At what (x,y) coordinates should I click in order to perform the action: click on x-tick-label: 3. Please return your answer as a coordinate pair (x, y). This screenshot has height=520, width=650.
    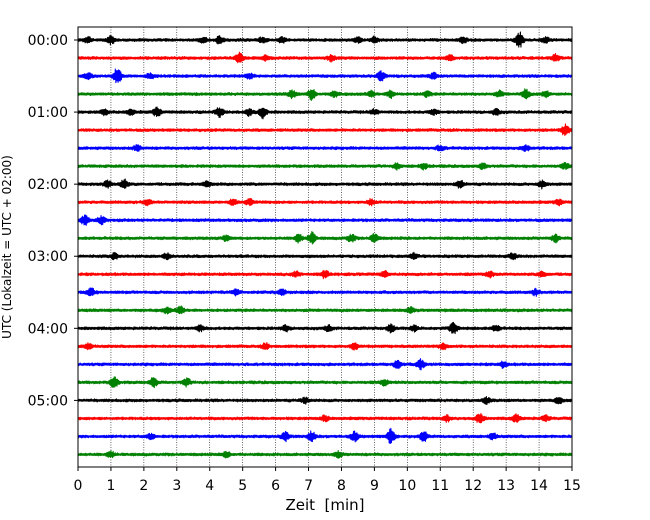
    Looking at the image, I should click on (176, 486).